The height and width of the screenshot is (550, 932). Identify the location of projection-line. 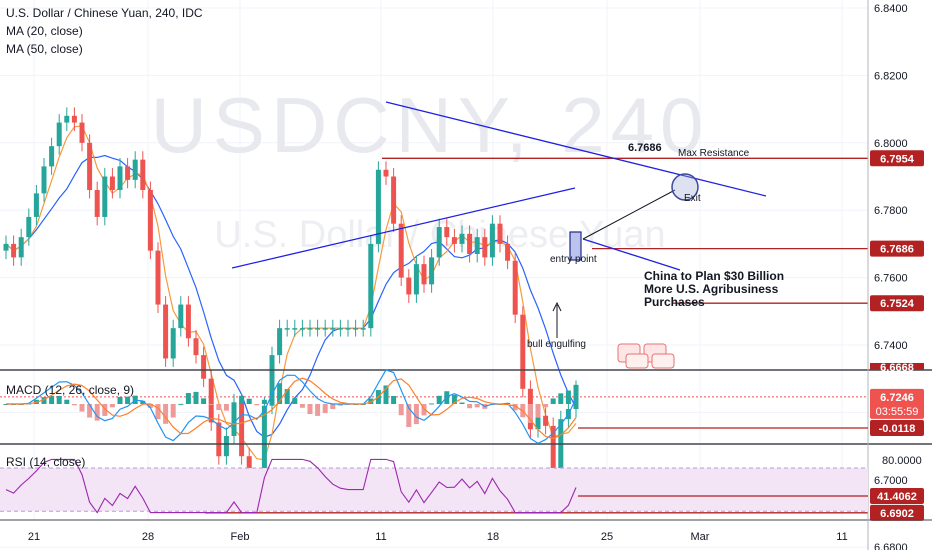
(631, 254).